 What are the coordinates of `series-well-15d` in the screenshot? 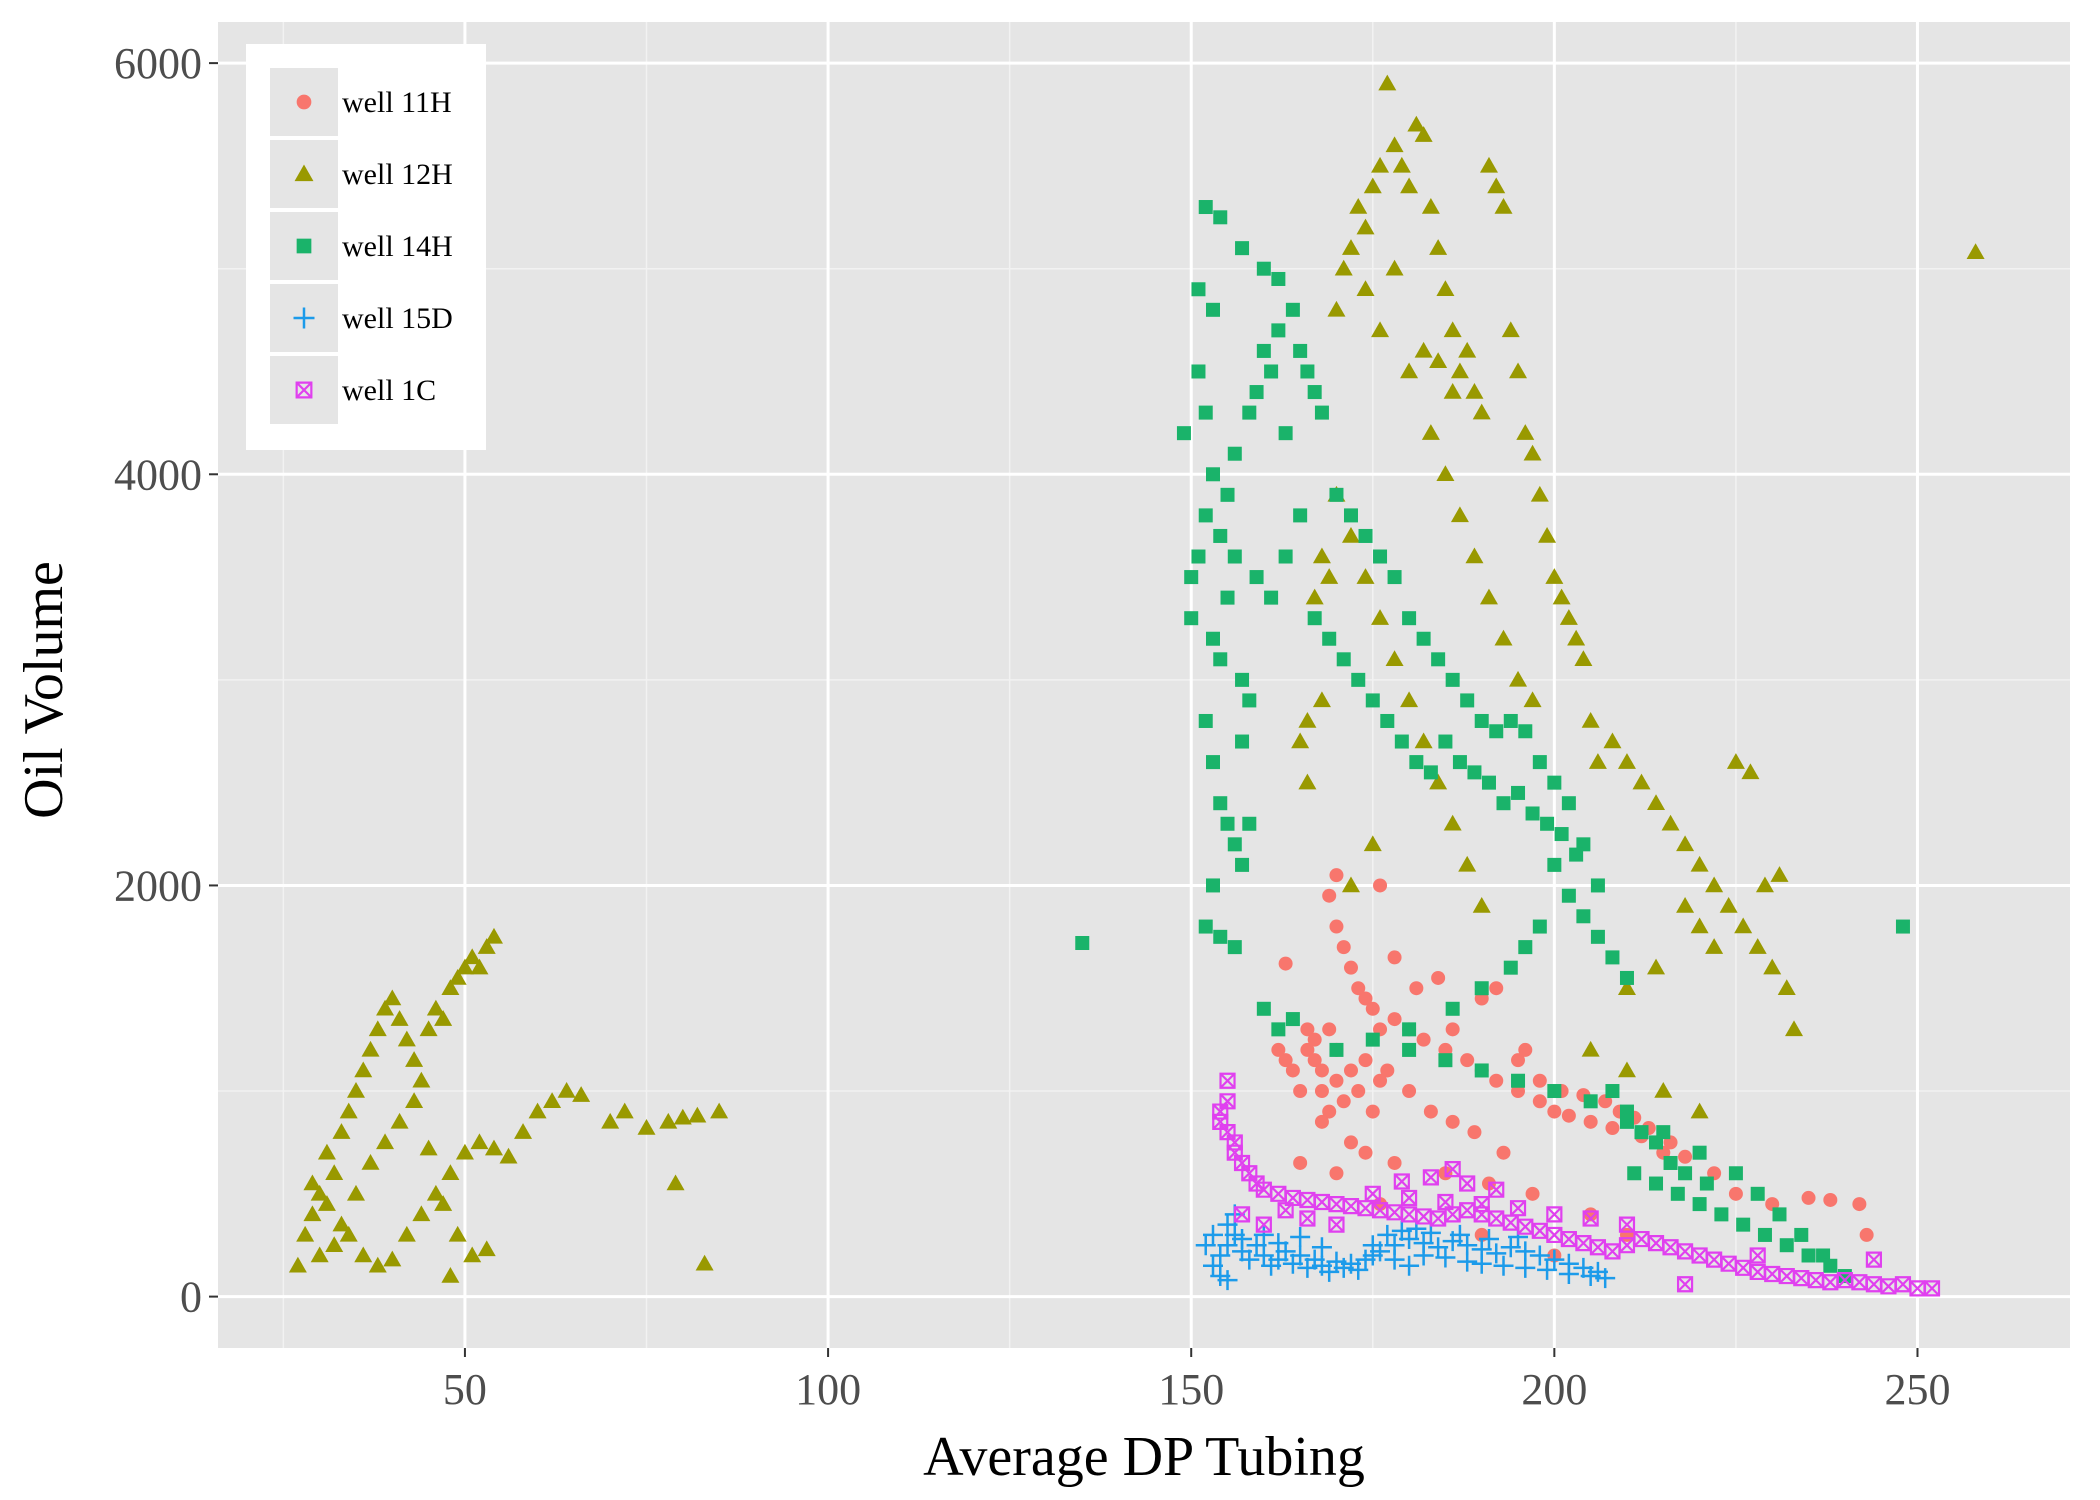 It's located at (1405, 1247).